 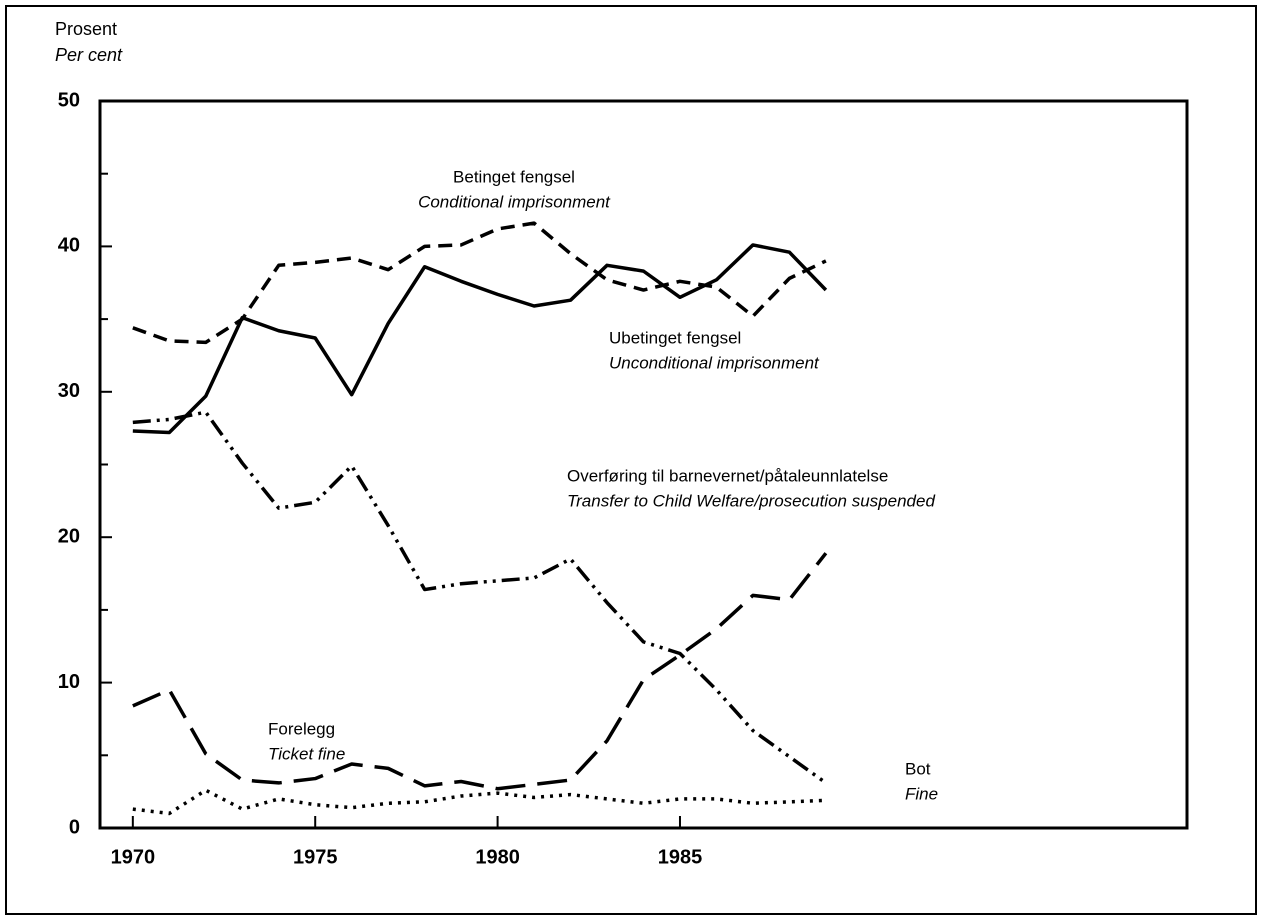 I want to click on series-label: Bot, so click(x=918, y=768).